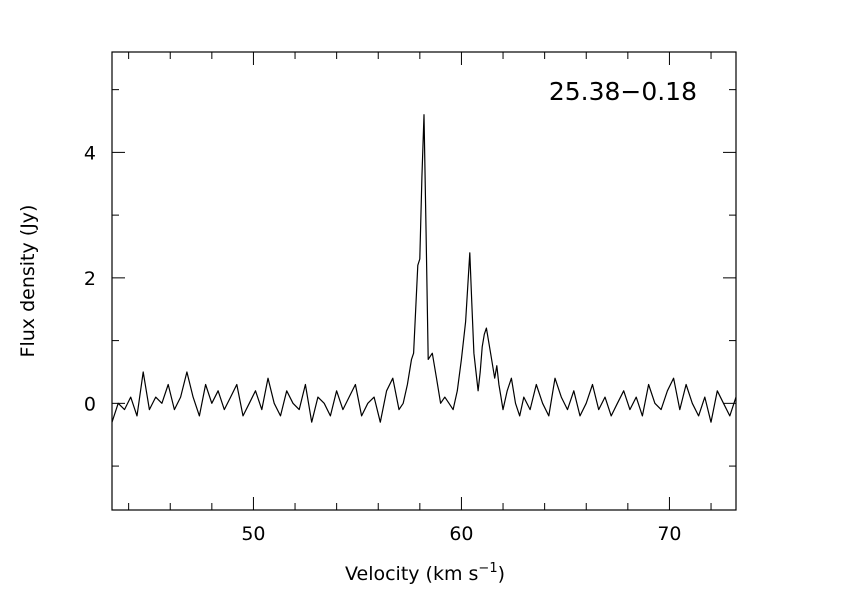 This screenshot has width=842, height=600. I want to click on y-tick-label: 2, so click(90, 279).